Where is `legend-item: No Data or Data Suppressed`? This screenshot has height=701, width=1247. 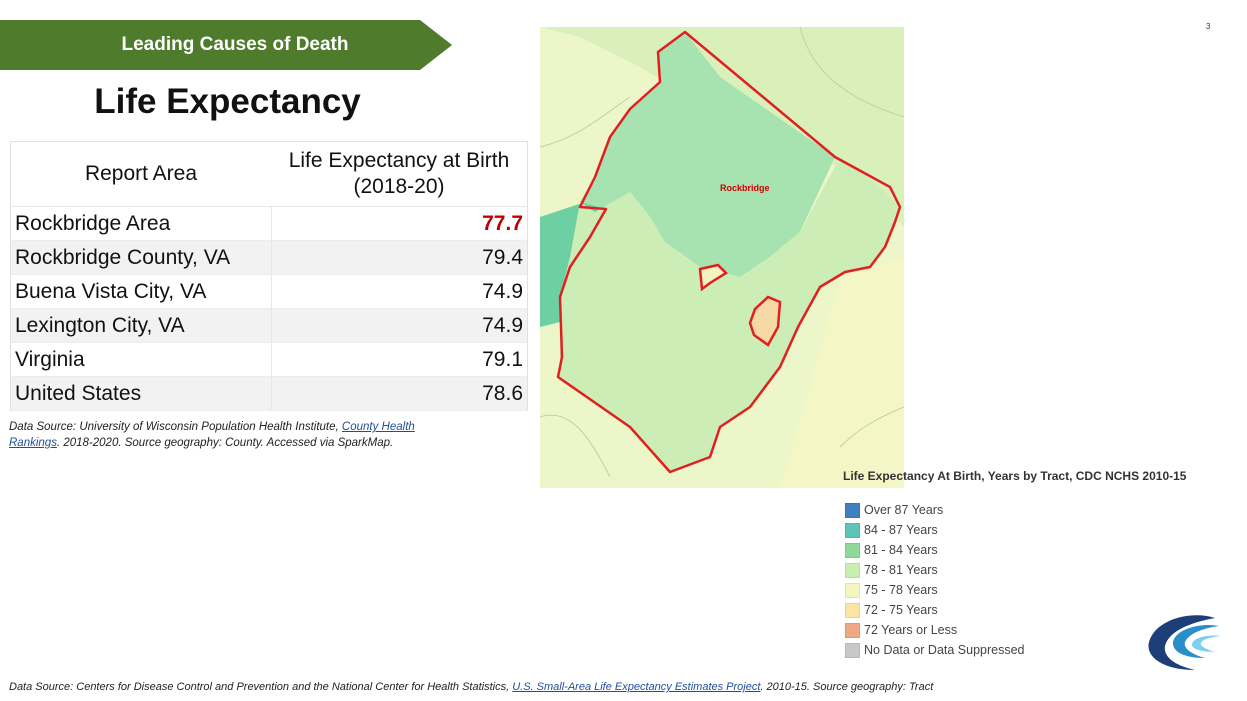 legend-item: No Data or Data Suppressed is located at coordinates (935, 650).